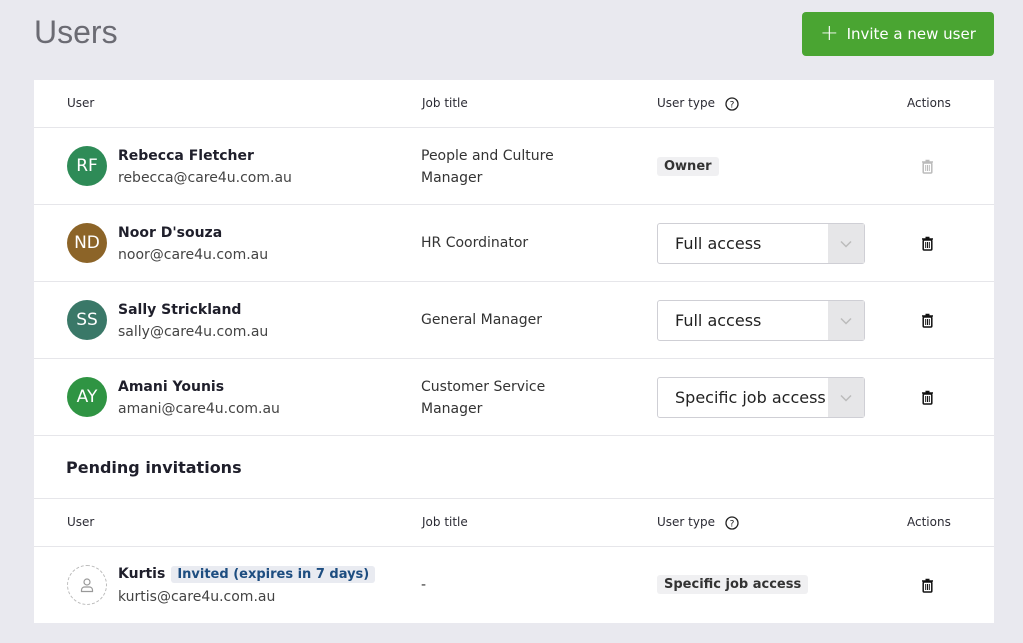  I want to click on pending-table-header: User Job title User type? Actions, so click(514, 523).